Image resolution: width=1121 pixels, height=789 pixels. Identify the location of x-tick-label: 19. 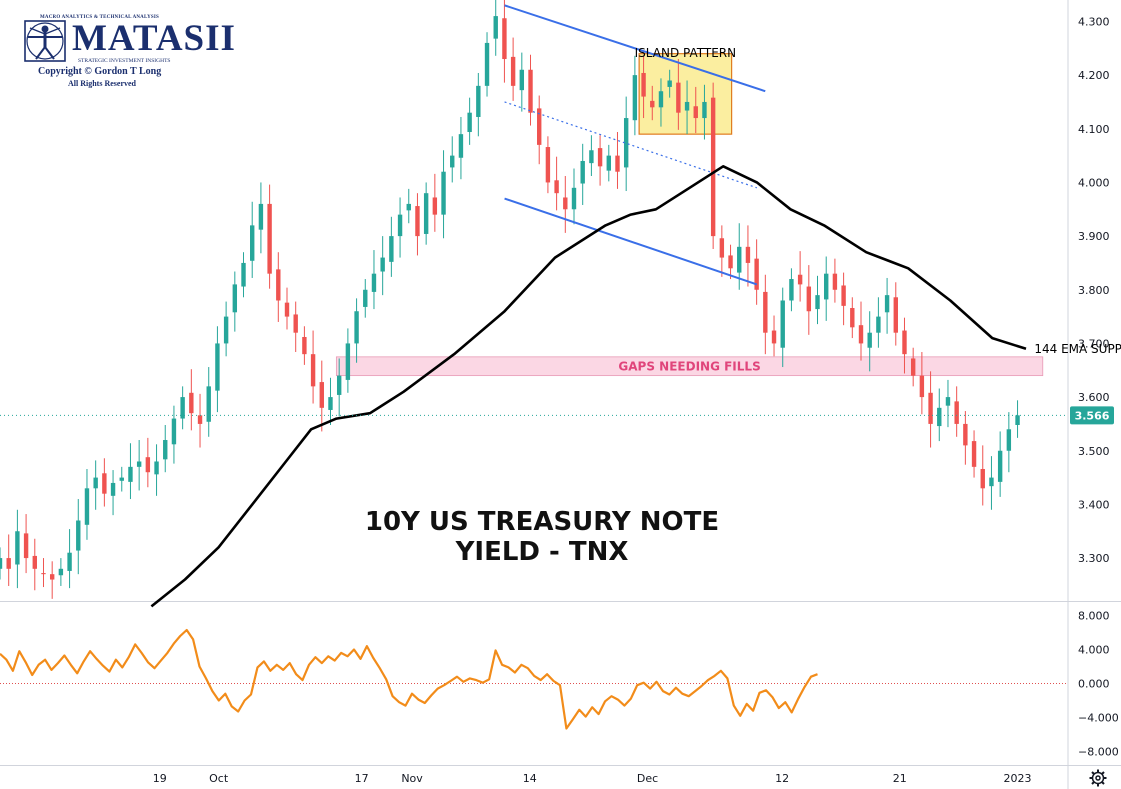
(160, 778).